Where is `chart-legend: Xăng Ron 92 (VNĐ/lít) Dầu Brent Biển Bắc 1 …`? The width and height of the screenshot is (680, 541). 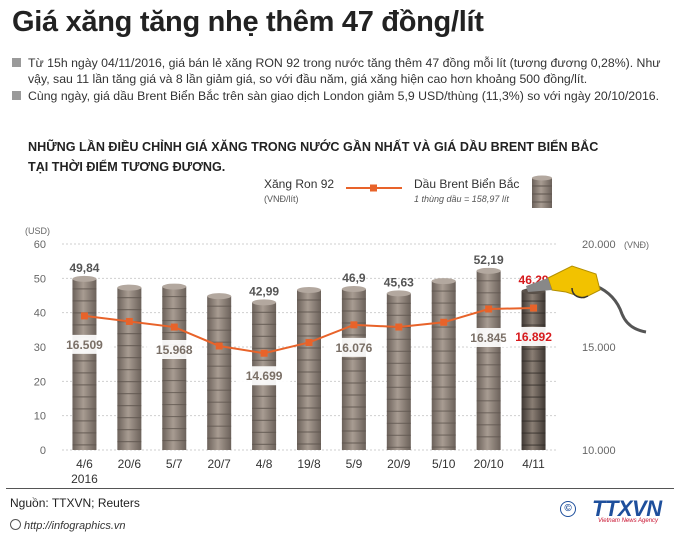 chart-legend: Xăng Ron 92 (VNĐ/lít) Dầu Brent Biển Bắc 1 … is located at coordinates (408, 191).